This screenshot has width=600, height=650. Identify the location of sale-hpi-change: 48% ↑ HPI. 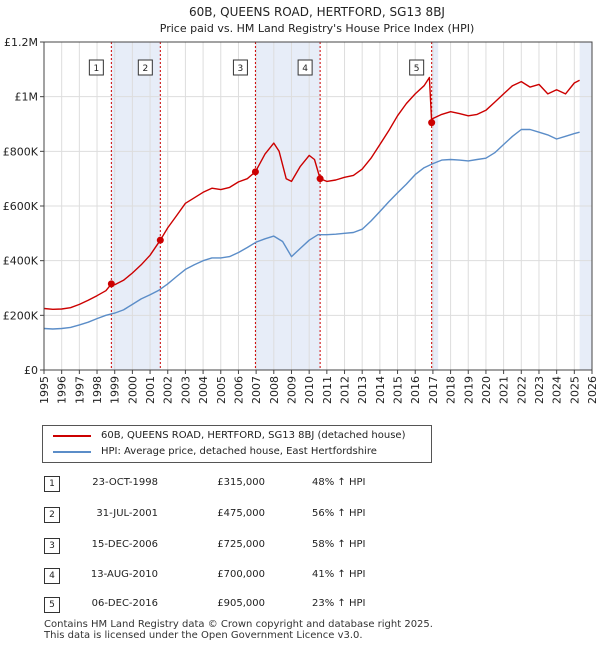
(339, 482).